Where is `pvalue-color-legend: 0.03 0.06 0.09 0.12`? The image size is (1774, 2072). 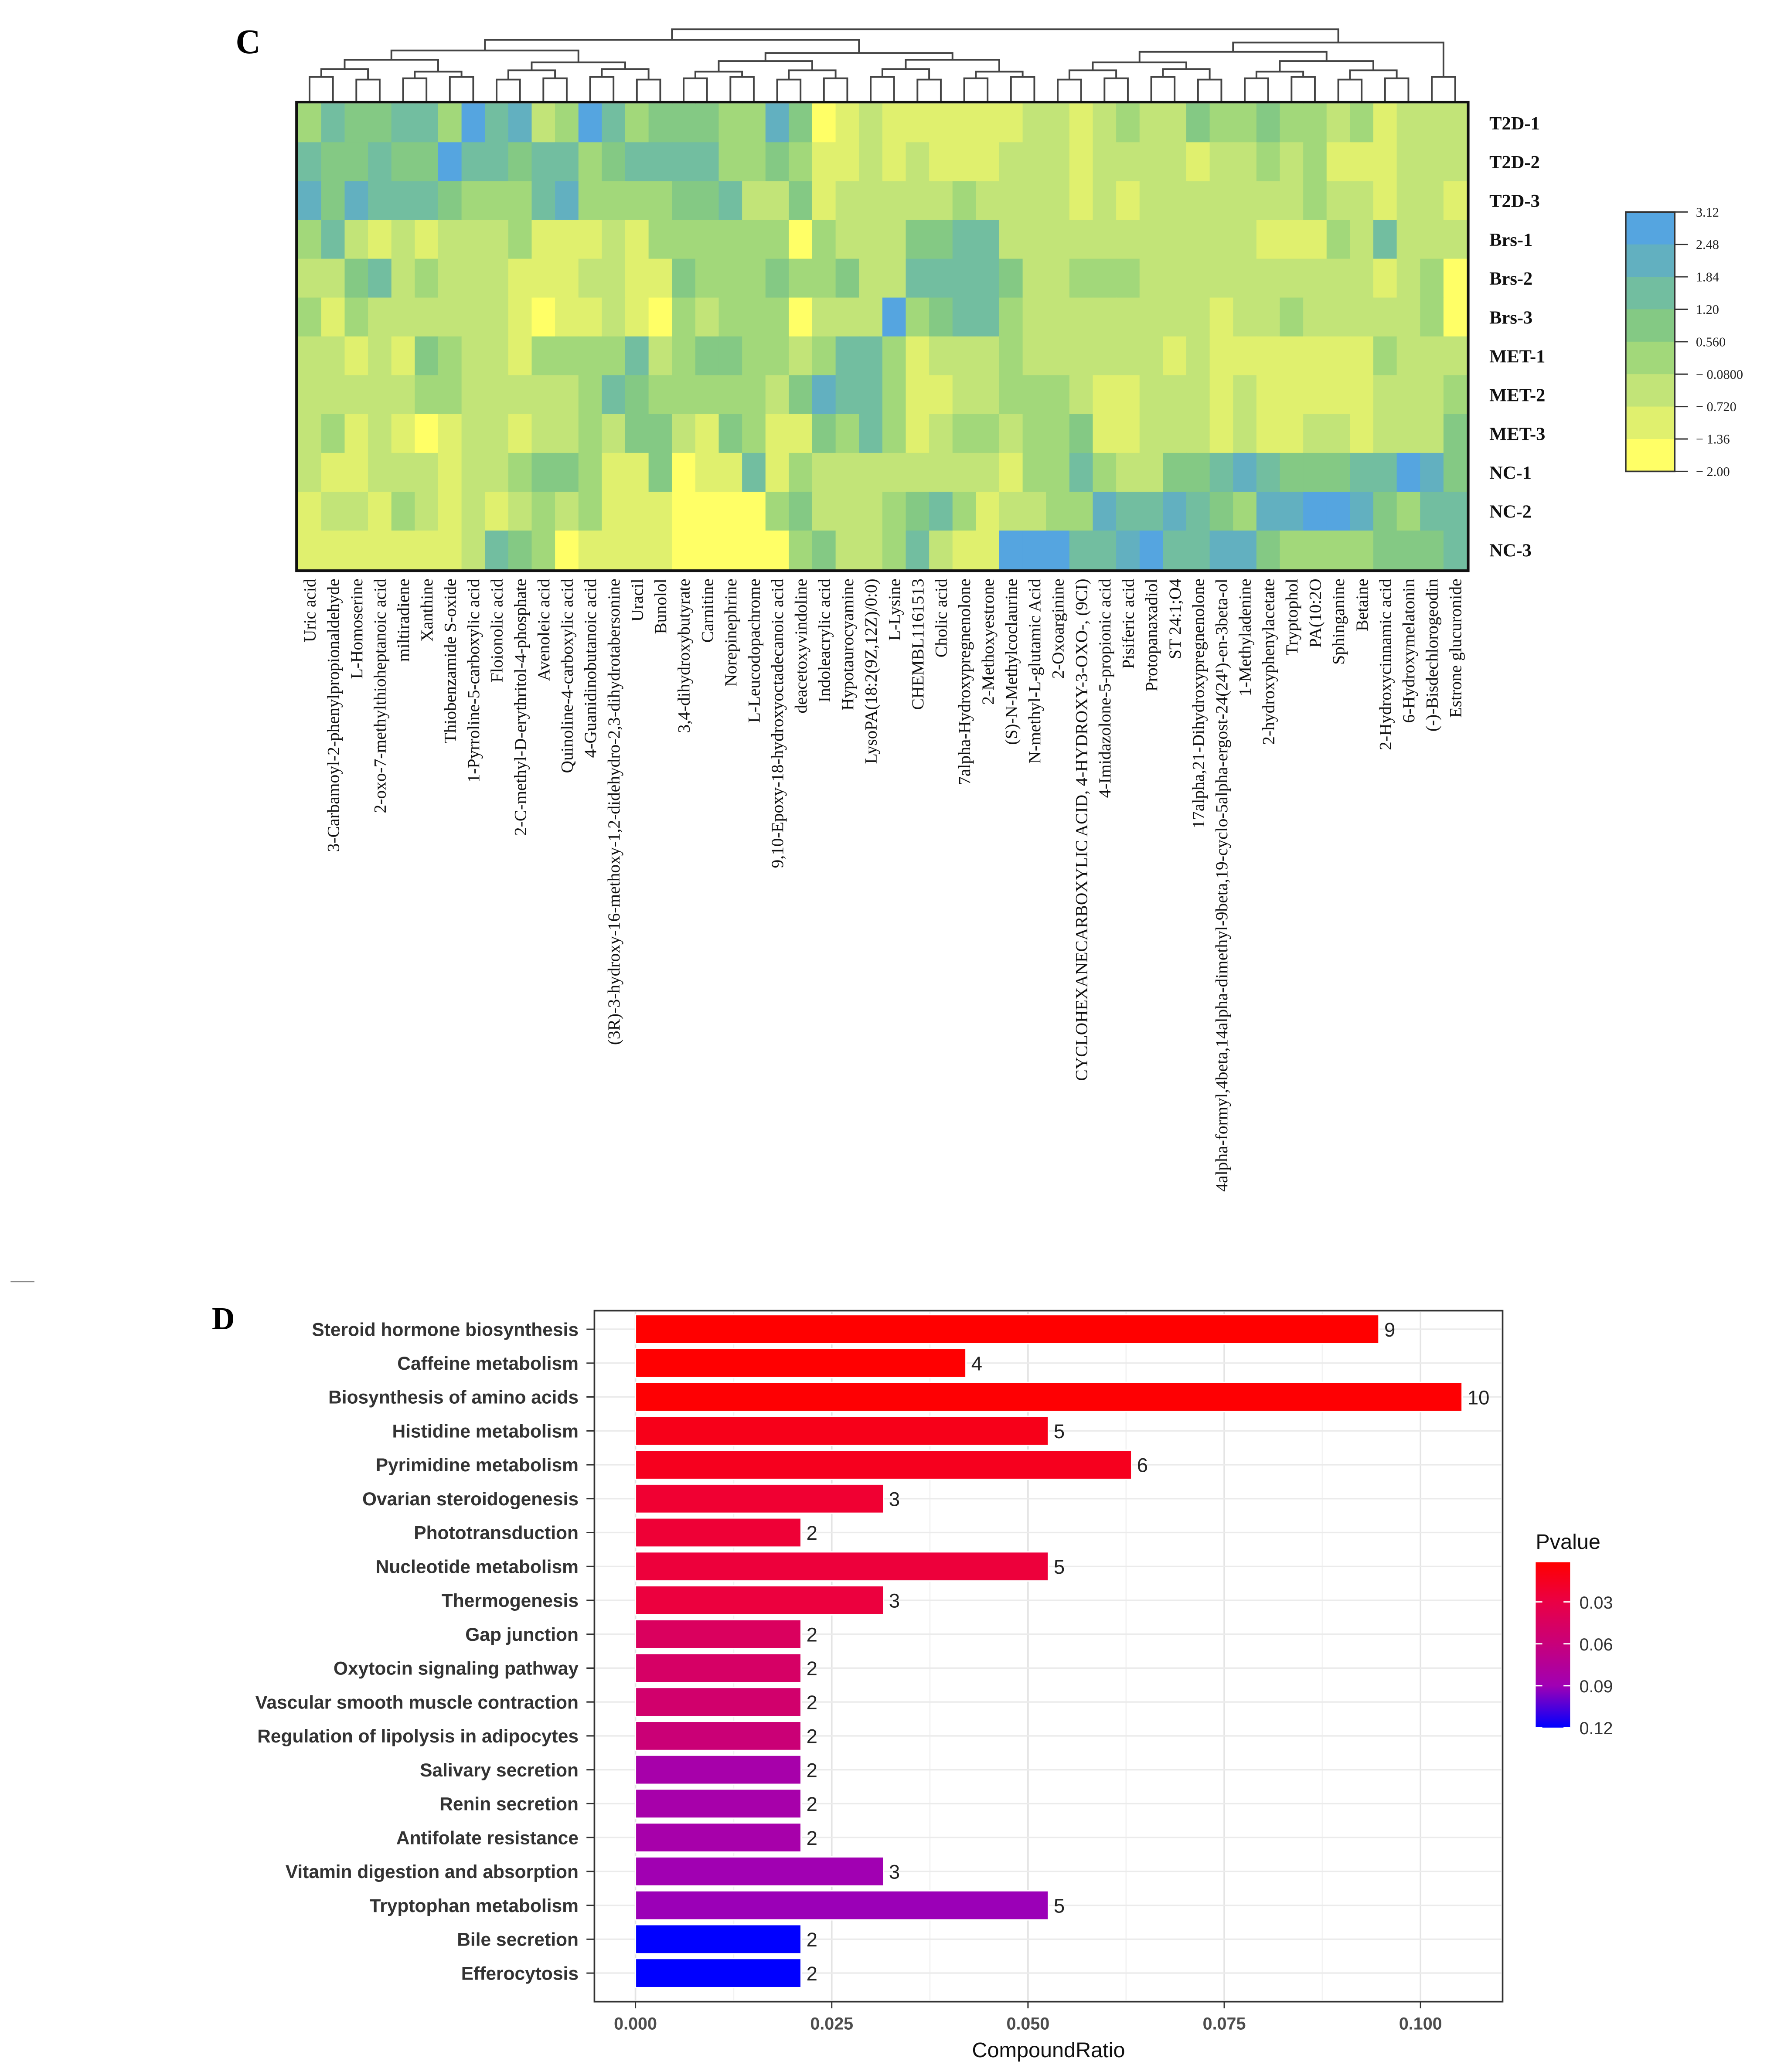 pvalue-color-legend: 0.03 0.06 0.09 0.12 is located at coordinates (1575, 1650).